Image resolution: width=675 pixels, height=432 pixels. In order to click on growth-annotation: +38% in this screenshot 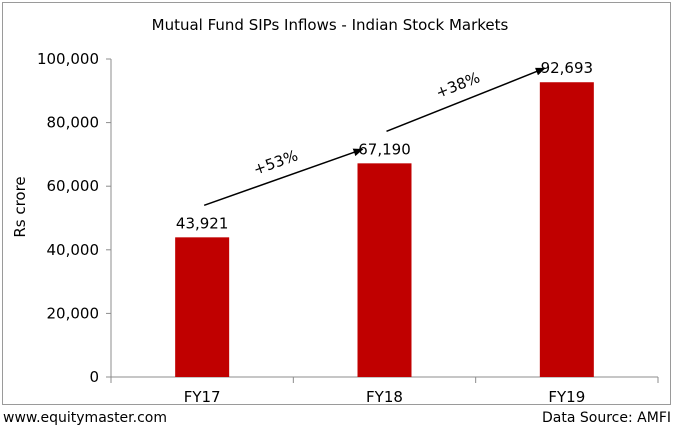, I will do `click(457, 85)`.